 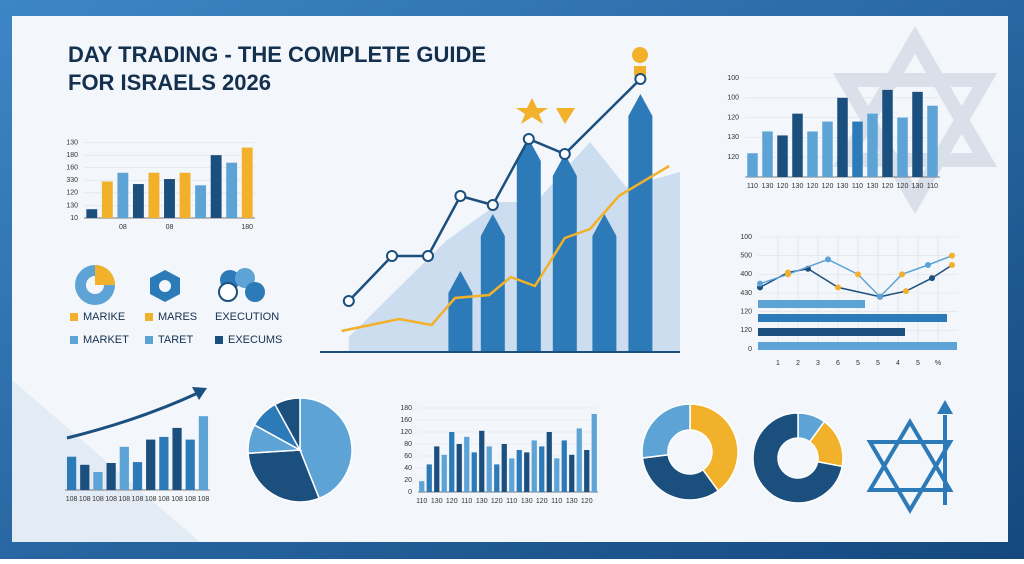 I want to click on legend-label: EXECUTION, so click(x=247, y=317).